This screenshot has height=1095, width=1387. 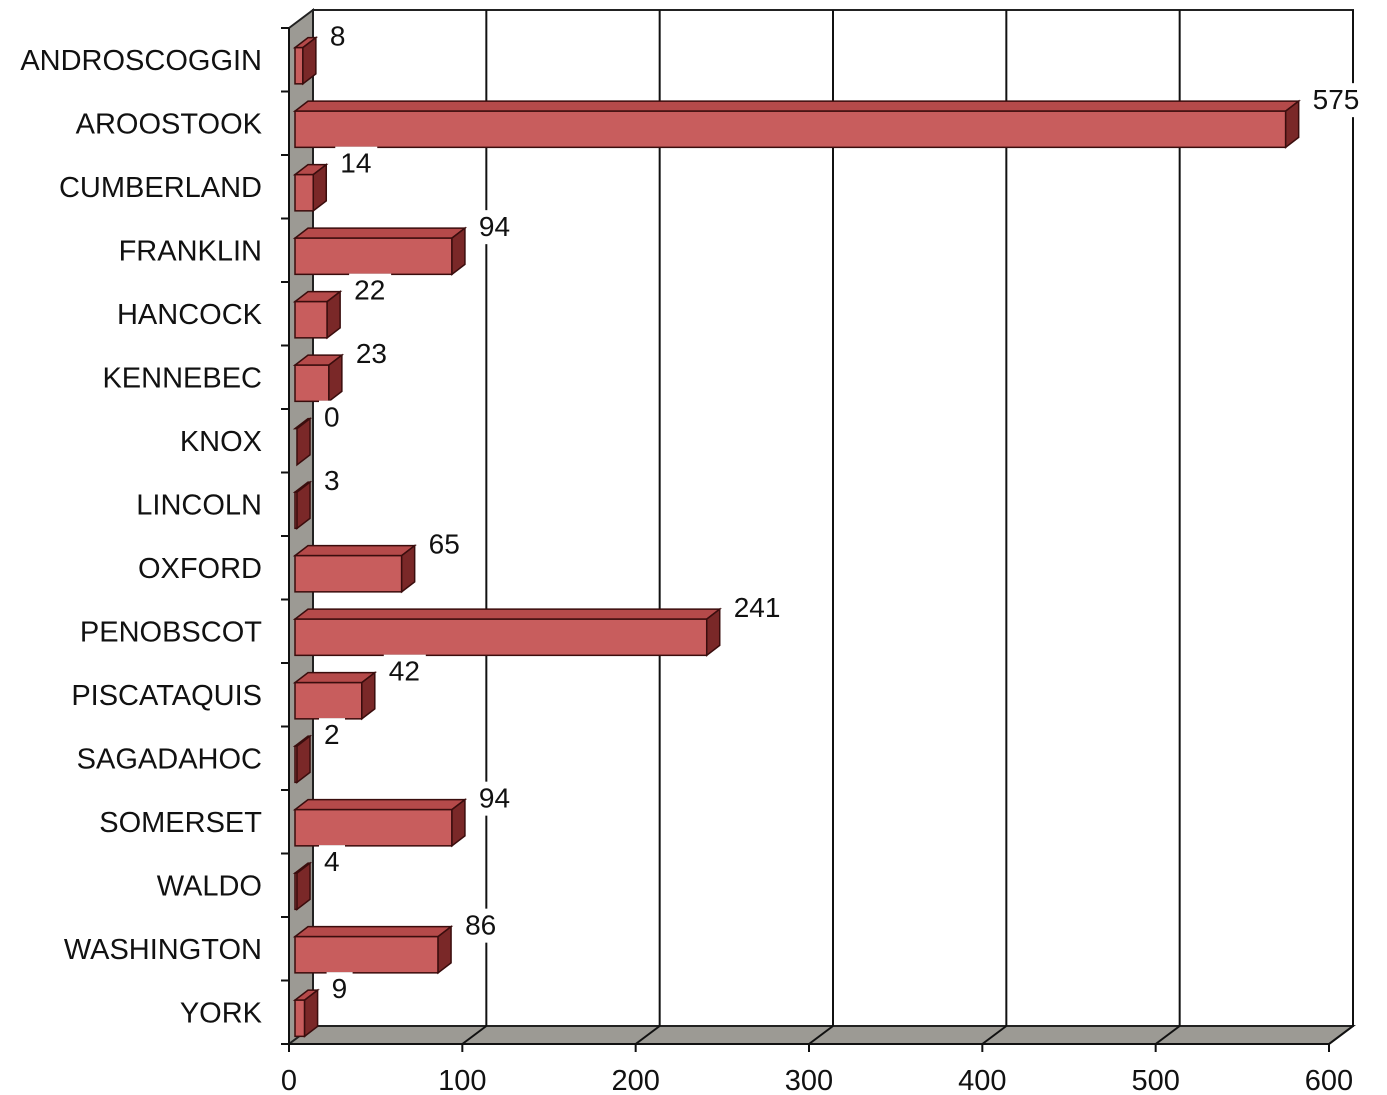 What do you see at coordinates (1155, 1080) in the screenshot?
I see `x-tick-label: 500` at bounding box center [1155, 1080].